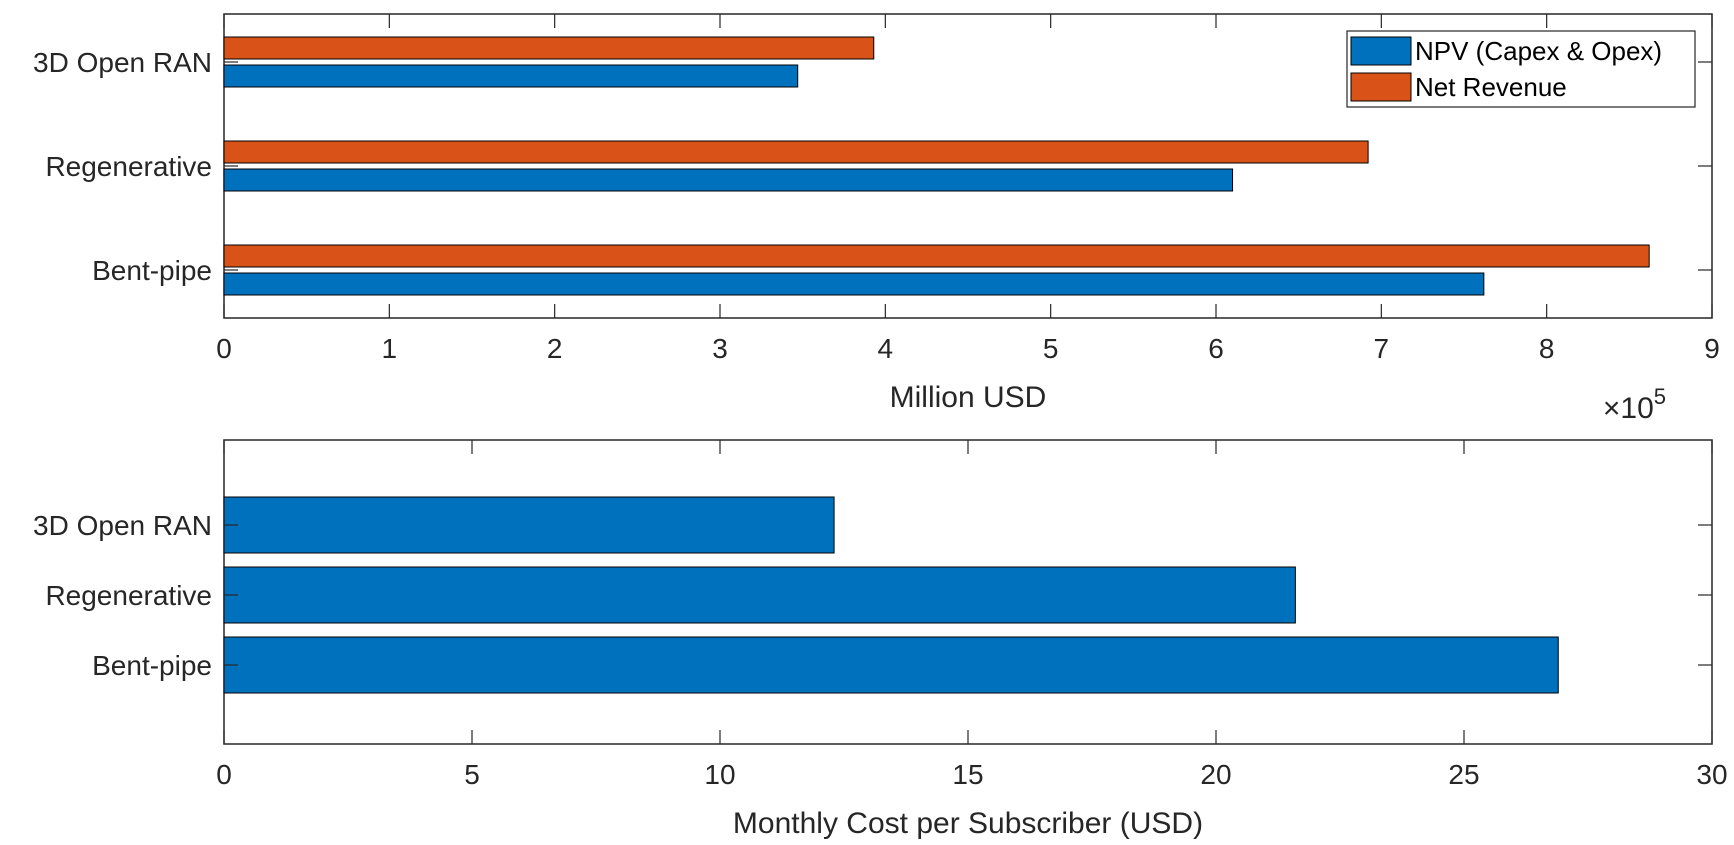 The width and height of the screenshot is (1734, 845). Describe the element at coordinates (1463, 774) in the screenshot. I see `x-tick-label: 25` at that location.